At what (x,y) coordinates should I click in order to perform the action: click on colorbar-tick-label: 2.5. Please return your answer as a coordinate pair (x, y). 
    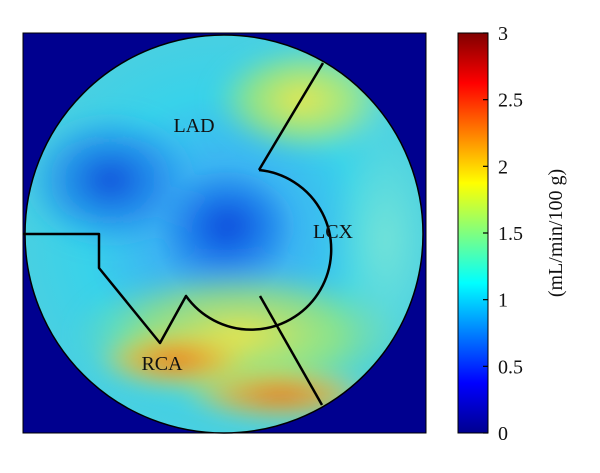
    Looking at the image, I should click on (510, 101).